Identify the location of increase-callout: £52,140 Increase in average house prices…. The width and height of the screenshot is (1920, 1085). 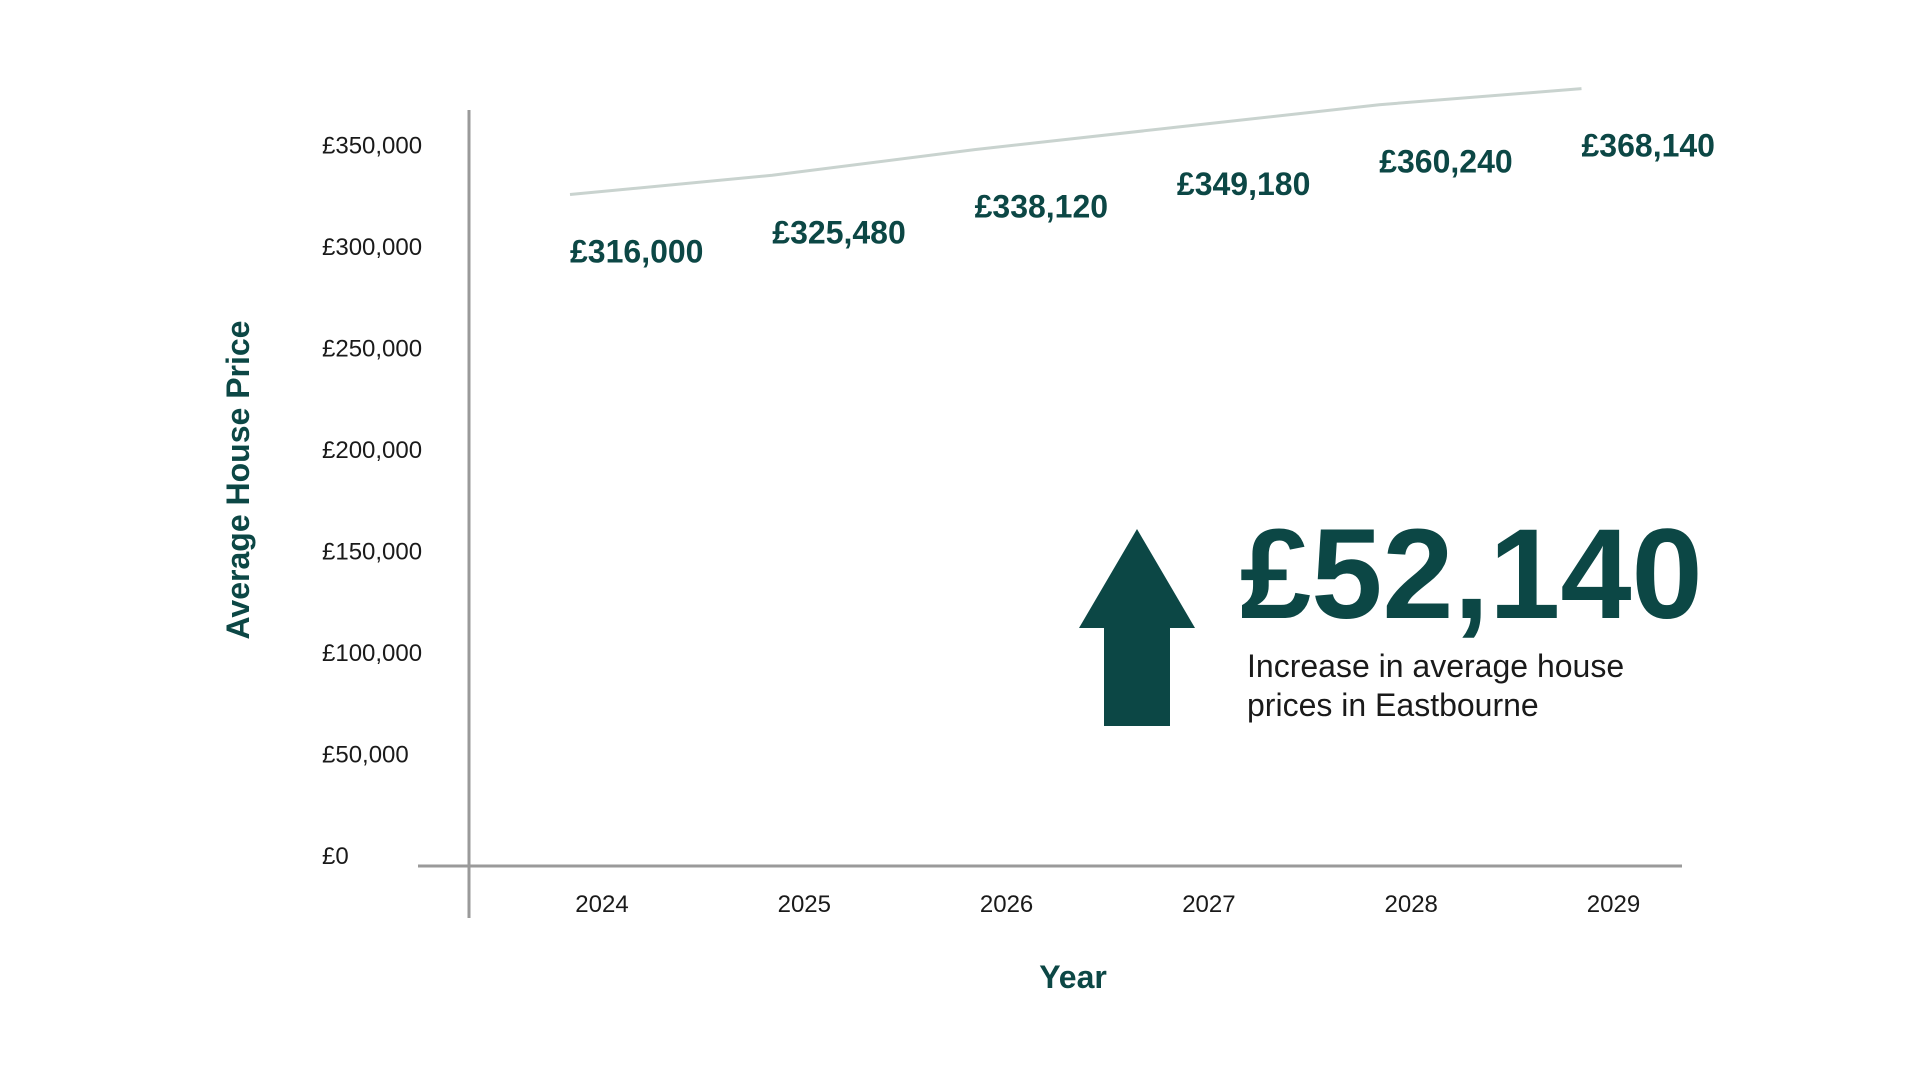
(1391, 614).